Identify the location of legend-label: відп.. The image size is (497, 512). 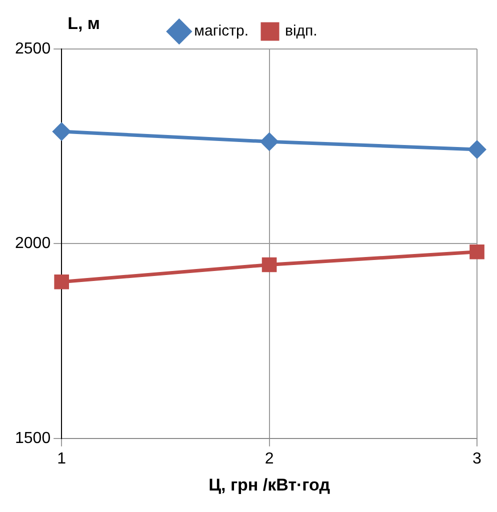
(301, 31).